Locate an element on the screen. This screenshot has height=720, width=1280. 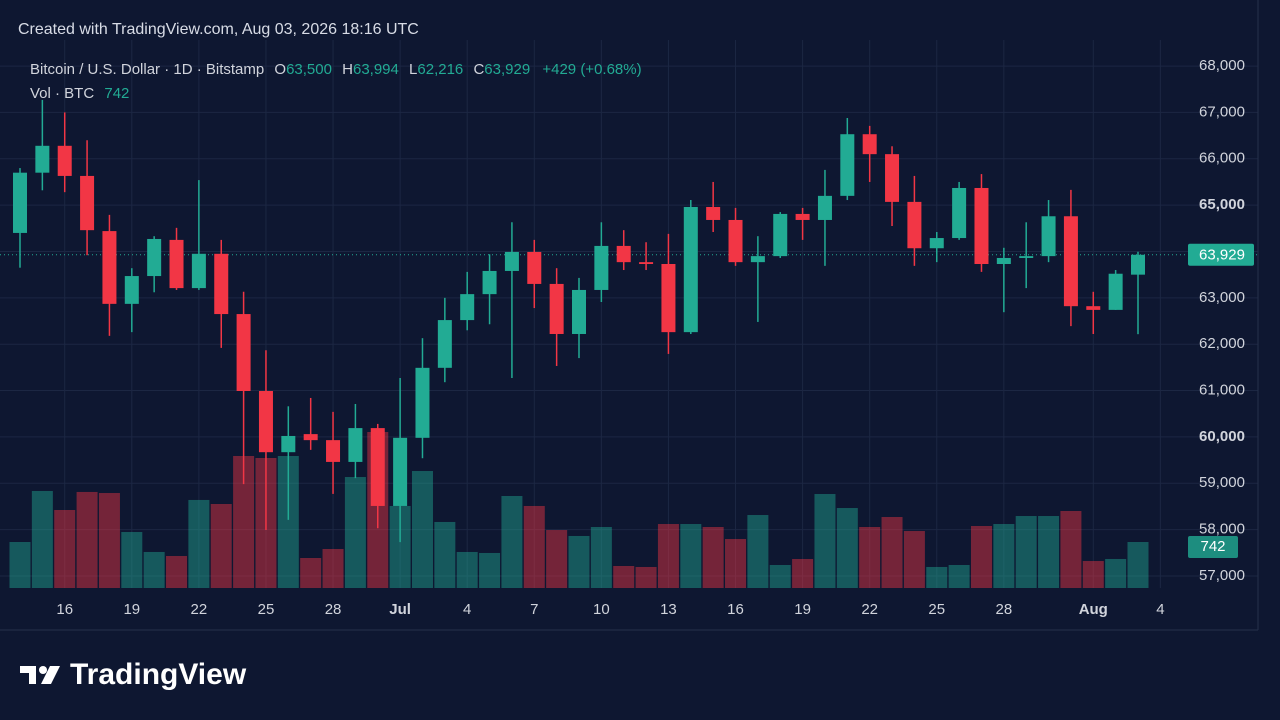
brand: TradingView is located at coordinates (158, 674).